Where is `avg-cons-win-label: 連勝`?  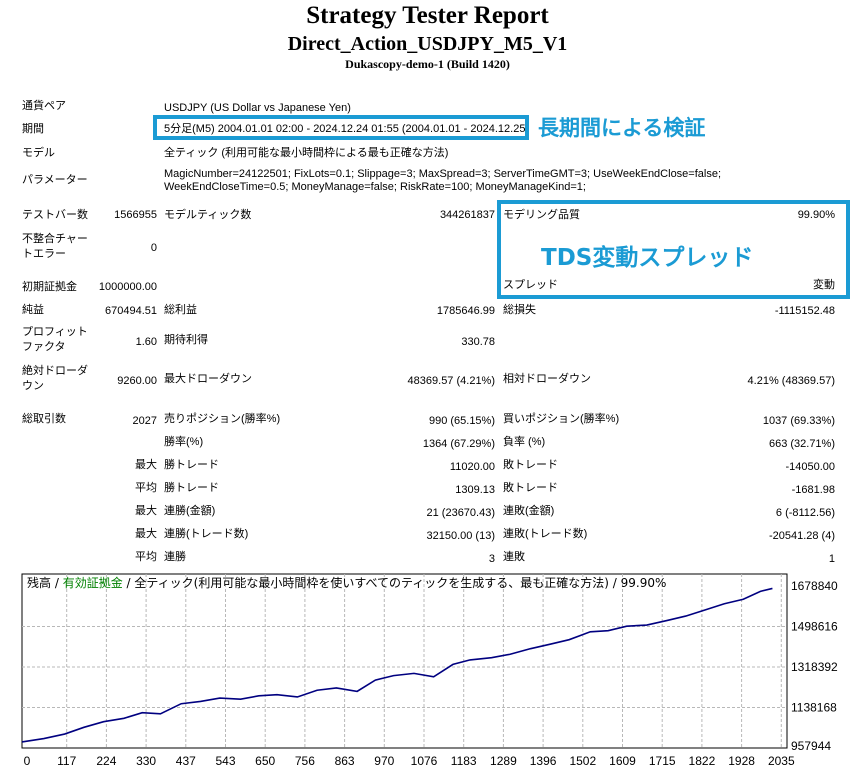
avg-cons-win-label: 連勝 is located at coordinates (175, 557).